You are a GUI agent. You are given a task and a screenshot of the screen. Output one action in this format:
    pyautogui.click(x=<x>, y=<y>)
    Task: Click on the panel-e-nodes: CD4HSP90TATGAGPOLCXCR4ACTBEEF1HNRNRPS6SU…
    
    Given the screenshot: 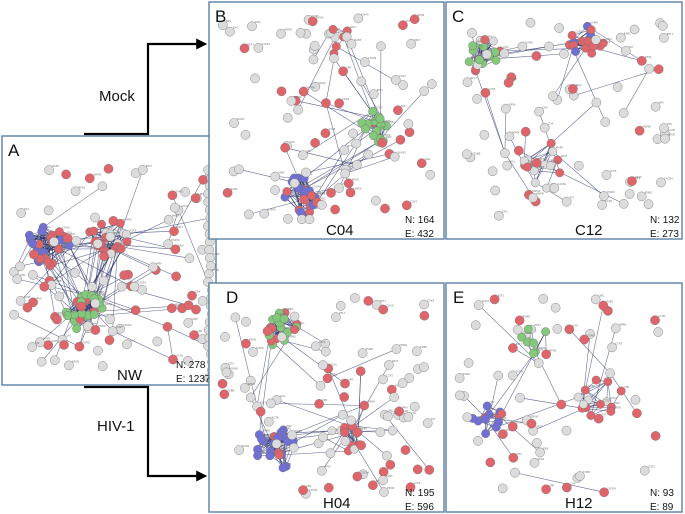 What is the action you would take?
    pyautogui.click(x=559, y=395)
    